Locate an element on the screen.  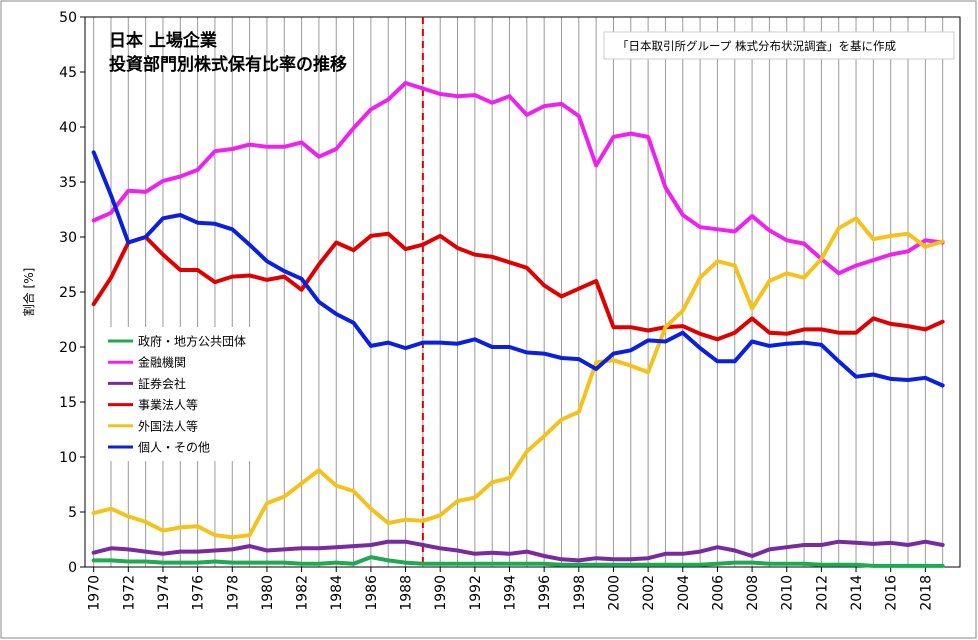
chart-title-line2: 投資部門別株式保有比率の推移 is located at coordinates (228, 64).